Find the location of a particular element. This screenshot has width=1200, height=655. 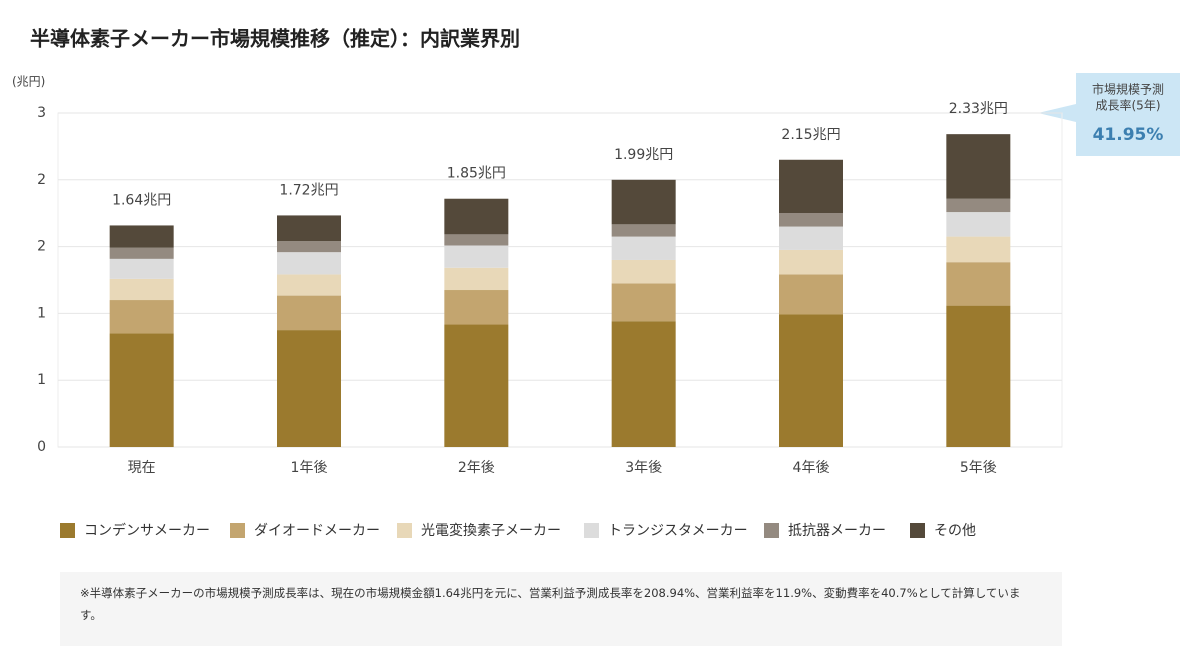

chart-title: 半導体素子メーカー市場規模推移（推定）：内訳業界別 is located at coordinates (275, 39).